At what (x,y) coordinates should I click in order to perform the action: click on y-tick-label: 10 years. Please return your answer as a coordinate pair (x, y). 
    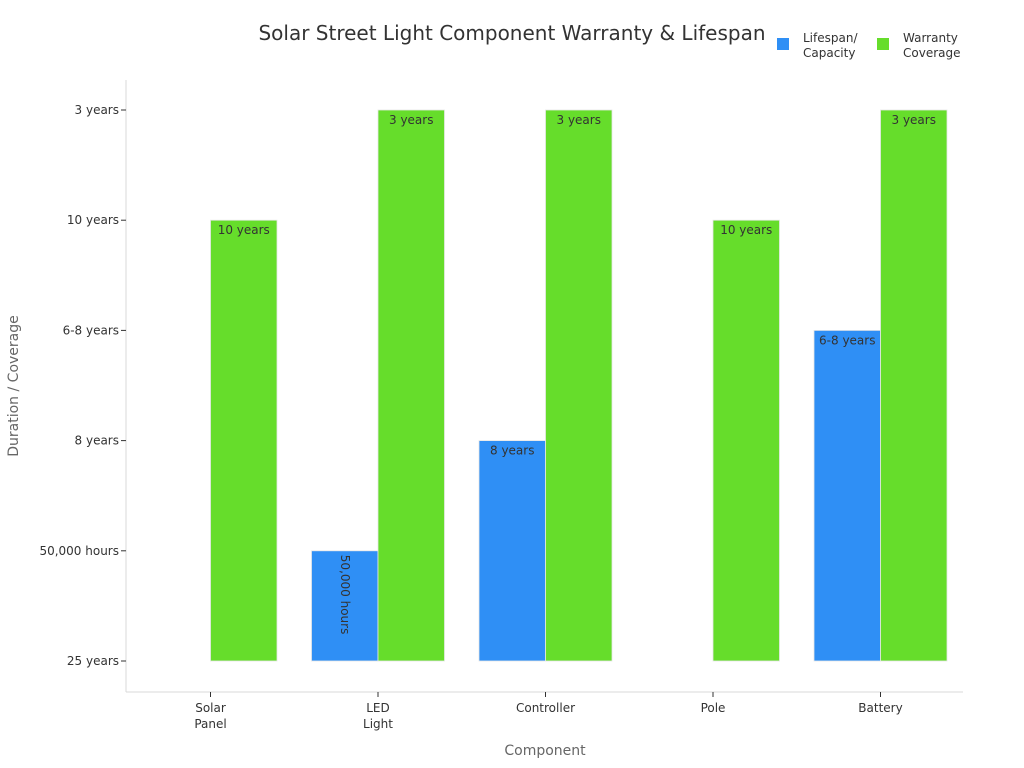
    Looking at the image, I should click on (93, 220).